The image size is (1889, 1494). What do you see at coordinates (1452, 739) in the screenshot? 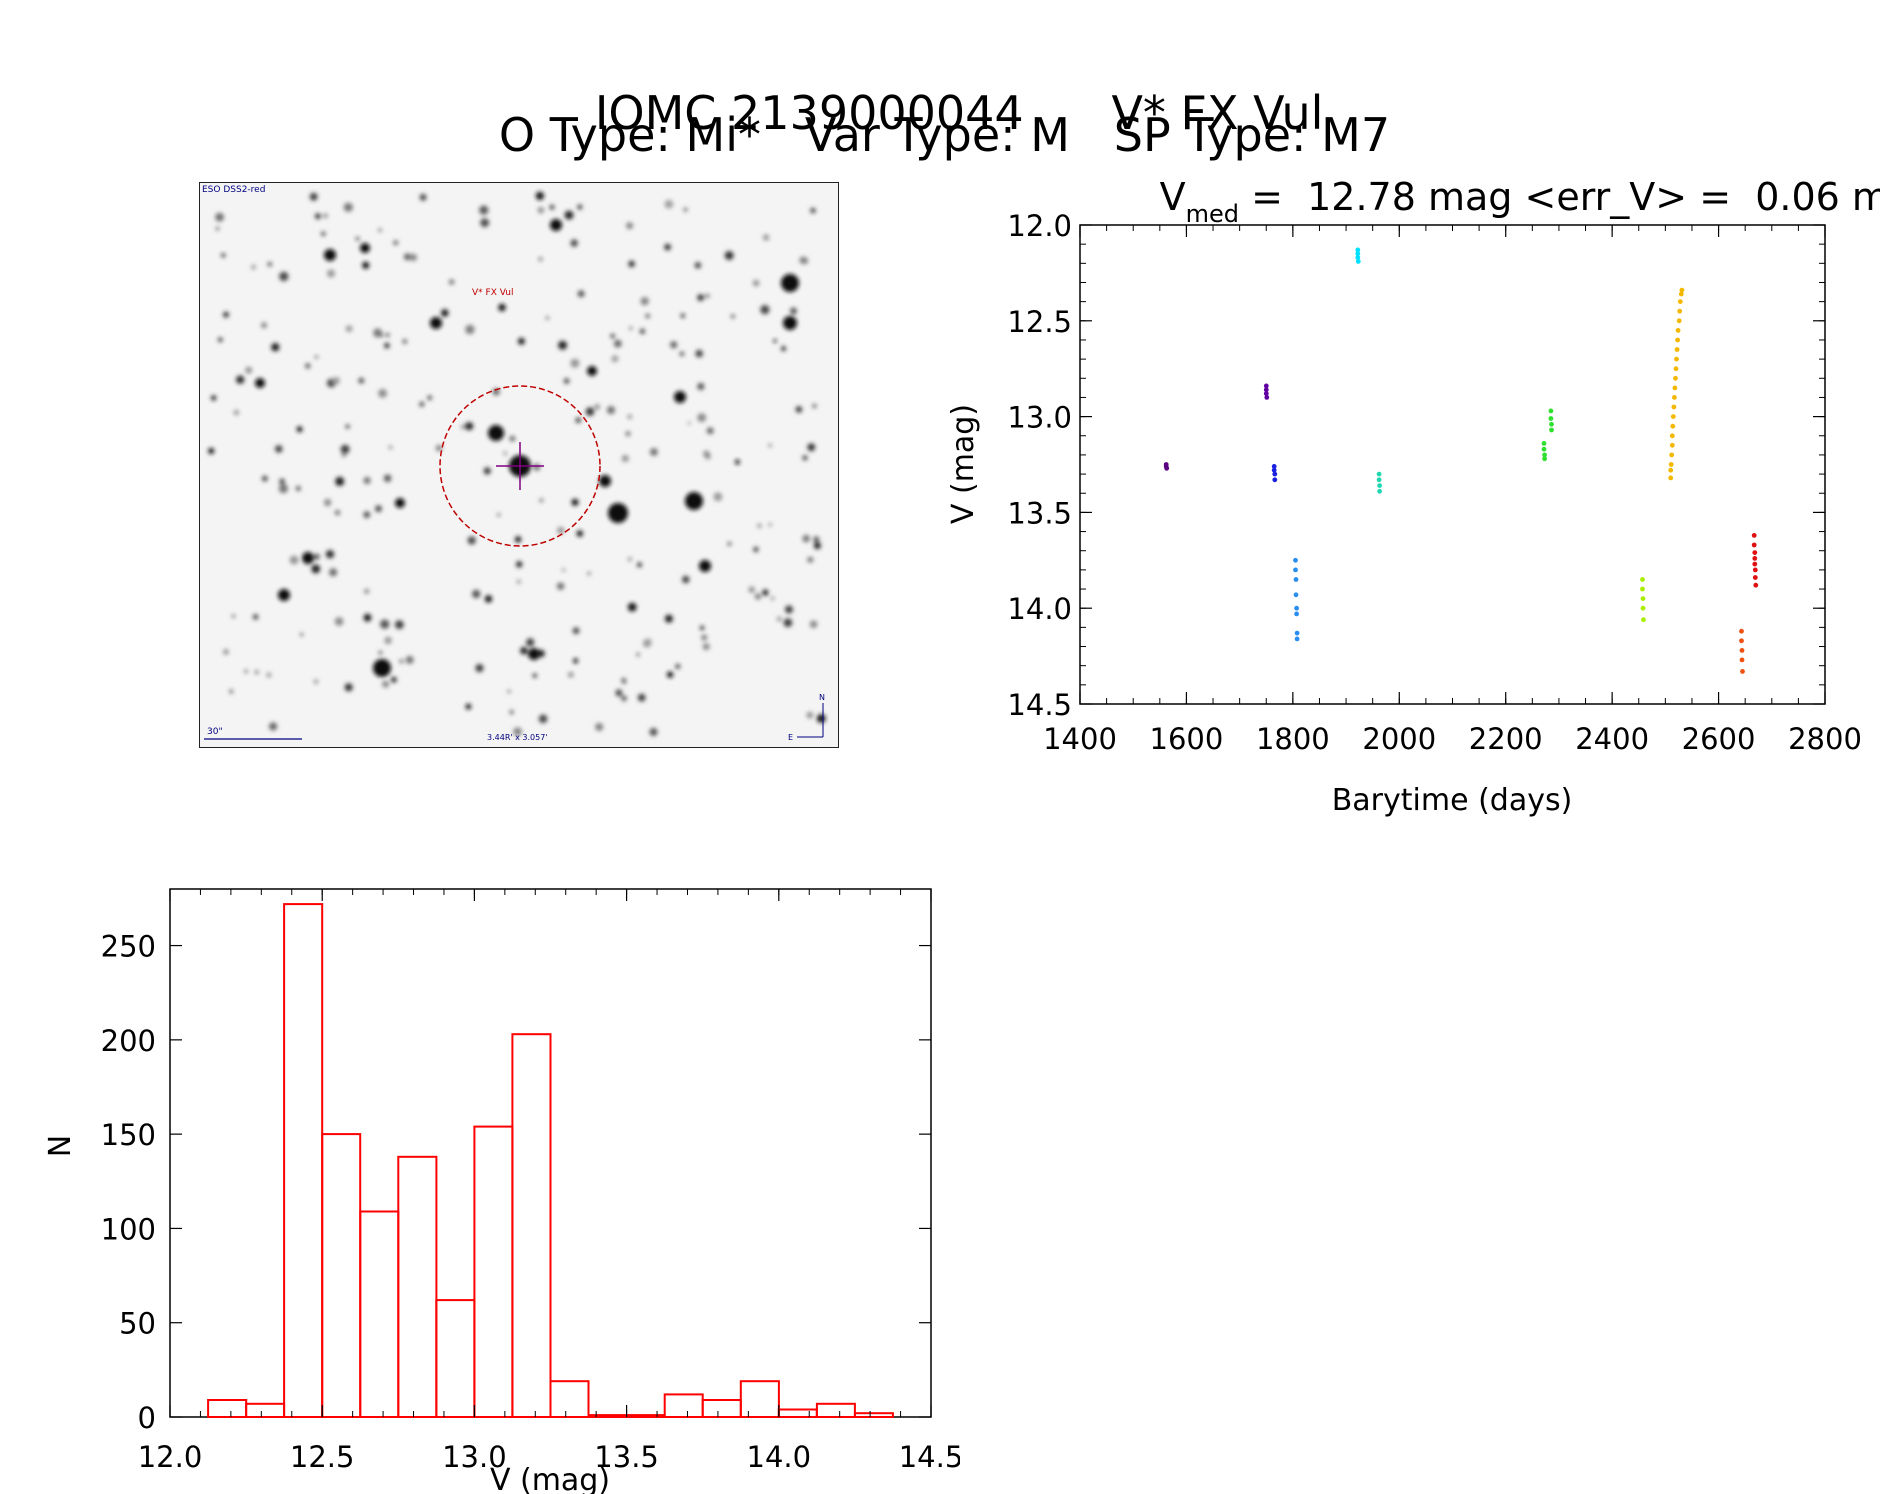
I see `x-tick-labels: 1400 1600 1800 2000 2200 2400 2600 2800` at bounding box center [1452, 739].